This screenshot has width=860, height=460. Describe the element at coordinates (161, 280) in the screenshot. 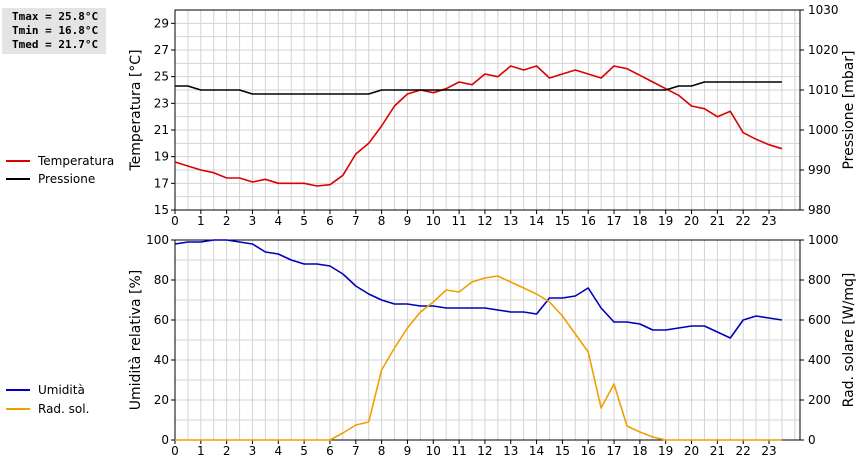

I see `y-left-tick-label: 80` at that location.